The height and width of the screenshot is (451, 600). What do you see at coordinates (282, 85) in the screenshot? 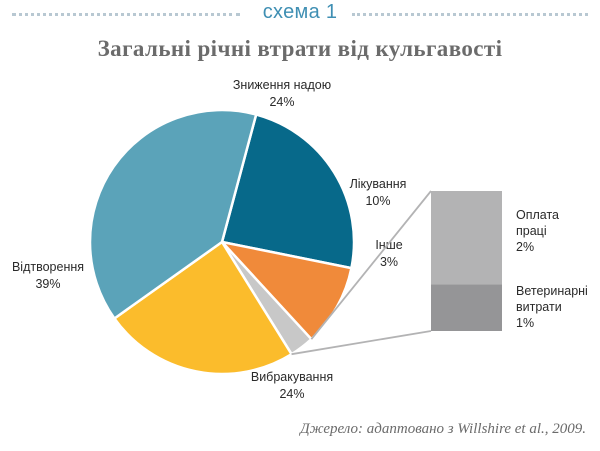
I see `slice-label-1: Зниження надою` at bounding box center [282, 85].